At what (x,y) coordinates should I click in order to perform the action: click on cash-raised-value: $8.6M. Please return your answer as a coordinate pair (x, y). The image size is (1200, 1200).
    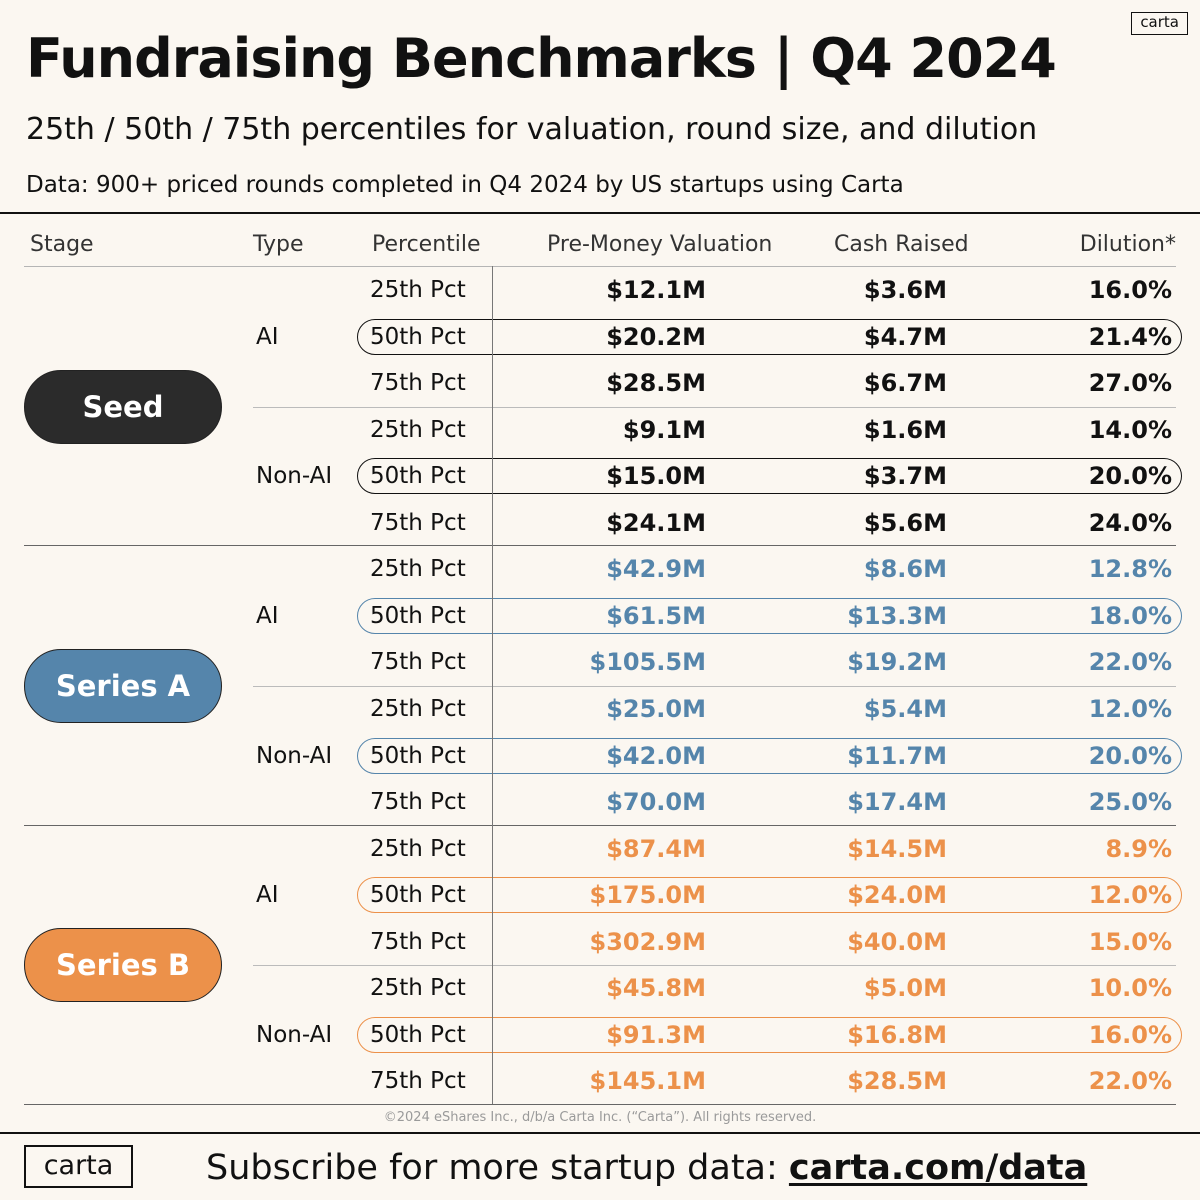
    Looking at the image, I should click on (905, 569).